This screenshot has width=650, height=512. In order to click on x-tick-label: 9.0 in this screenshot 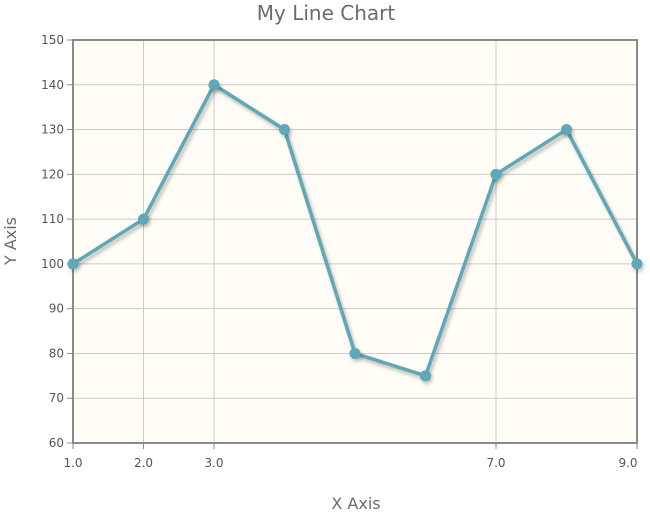, I will do `click(627, 463)`.